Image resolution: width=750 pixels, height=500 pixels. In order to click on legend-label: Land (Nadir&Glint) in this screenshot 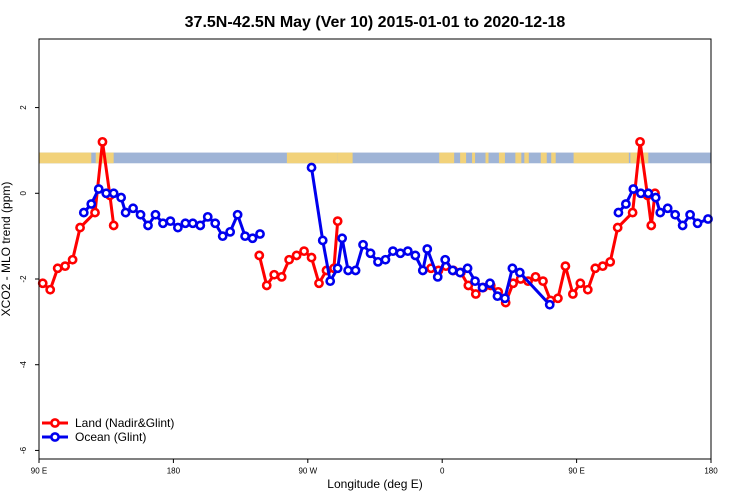, I will do `click(124, 423)`.